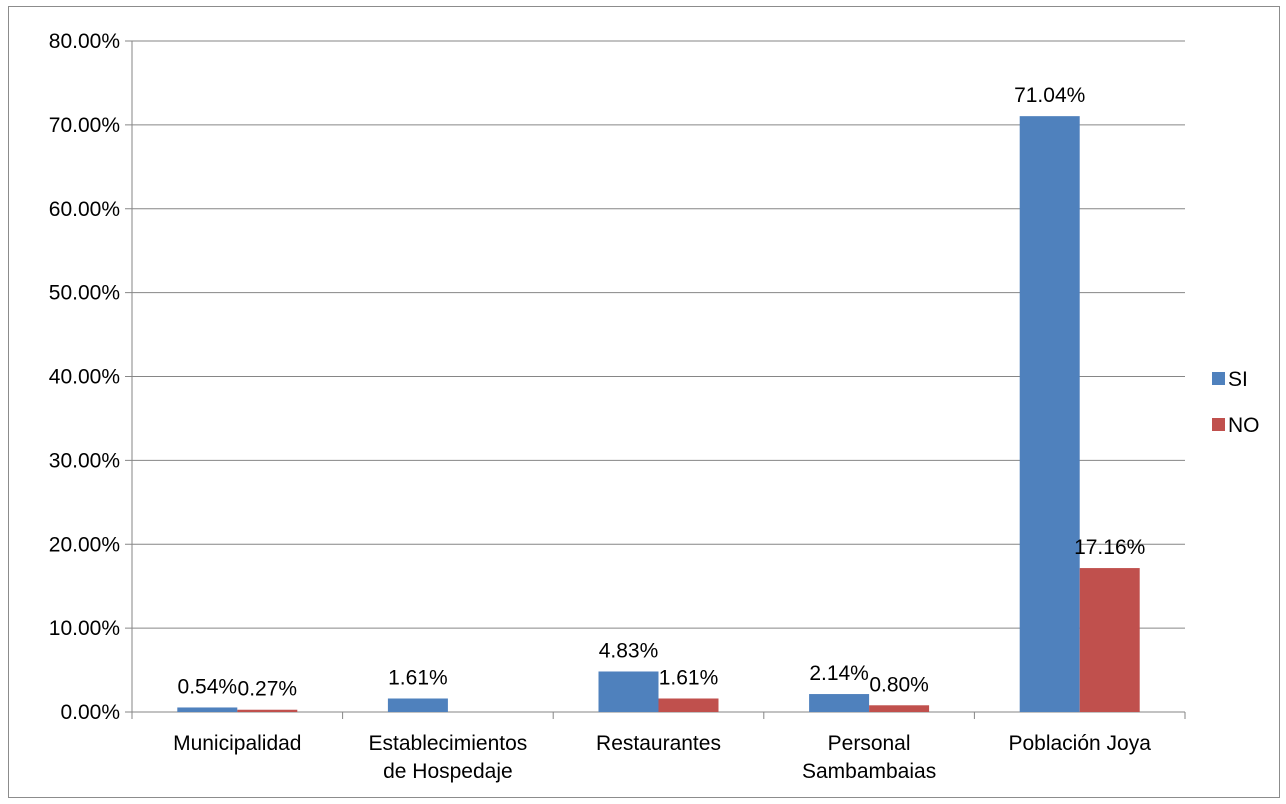 This screenshot has width=1286, height=804. What do you see at coordinates (869, 757) in the screenshot?
I see `category-label: Personal Sambambaias` at bounding box center [869, 757].